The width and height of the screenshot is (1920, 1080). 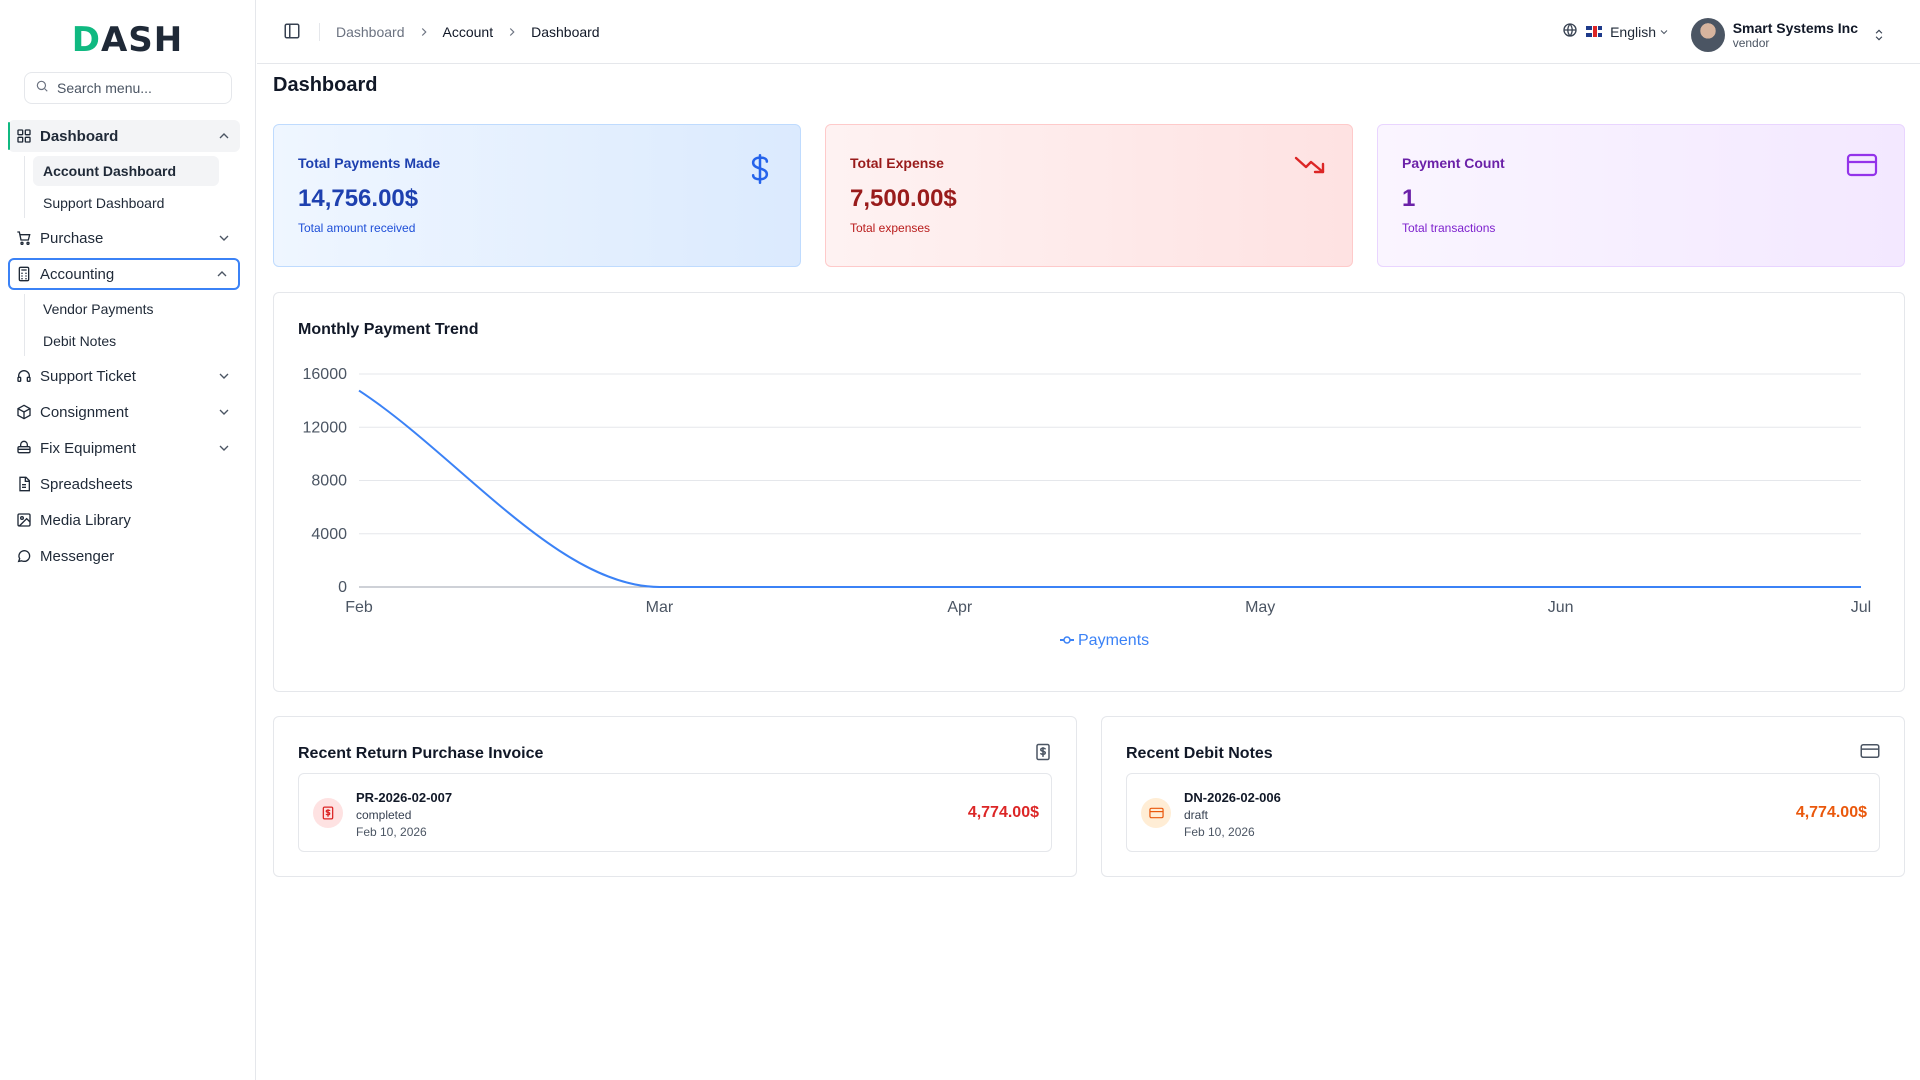 I want to click on search-icon, so click(x=42, y=88).